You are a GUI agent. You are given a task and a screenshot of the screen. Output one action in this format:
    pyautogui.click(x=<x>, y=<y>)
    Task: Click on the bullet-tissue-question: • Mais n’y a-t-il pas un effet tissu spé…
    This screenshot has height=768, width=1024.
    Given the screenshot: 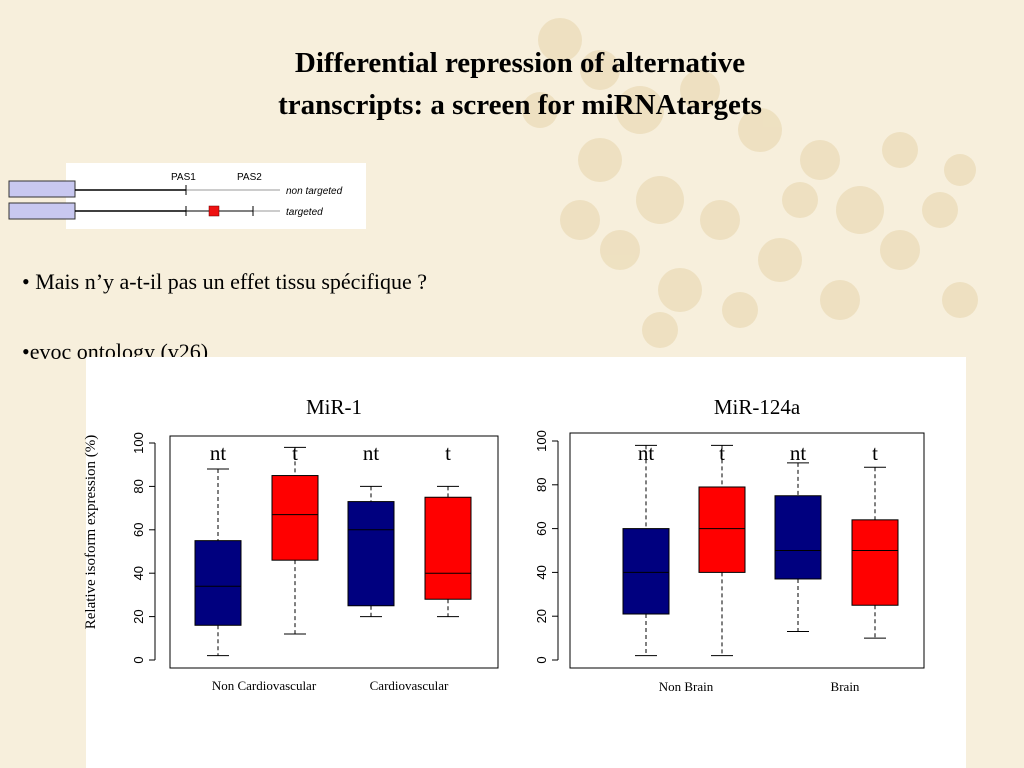 What is the action you would take?
    pyautogui.click(x=225, y=281)
    